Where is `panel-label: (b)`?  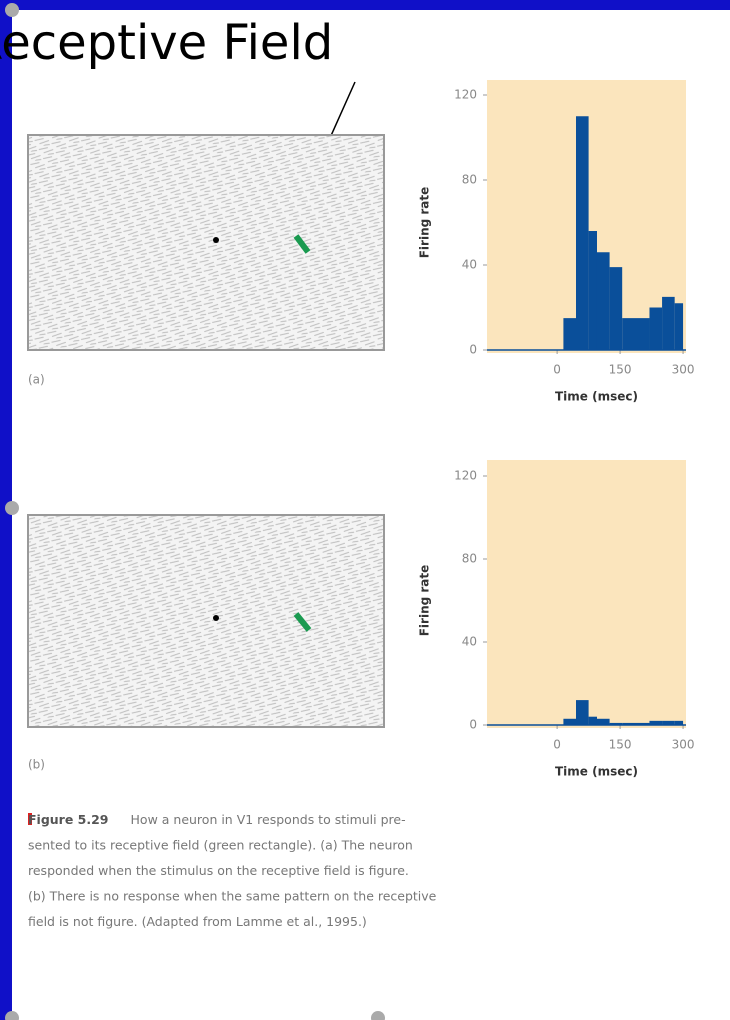
panel-label: (b) is located at coordinates (36, 765).